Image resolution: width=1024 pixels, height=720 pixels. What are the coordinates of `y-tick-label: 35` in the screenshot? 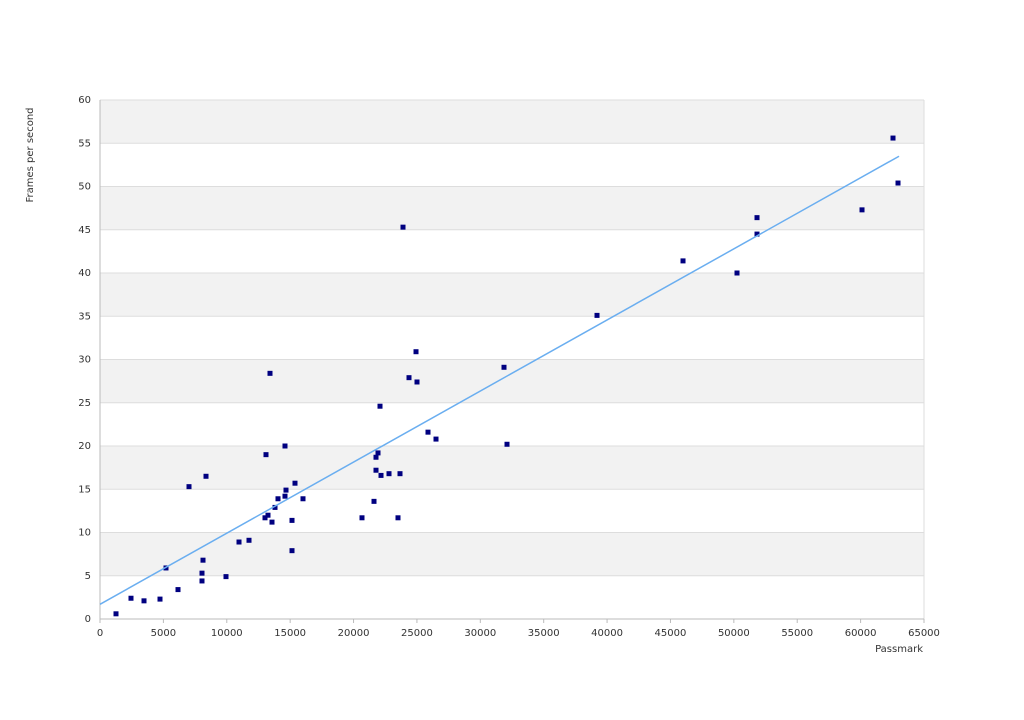 It's located at (84, 316).